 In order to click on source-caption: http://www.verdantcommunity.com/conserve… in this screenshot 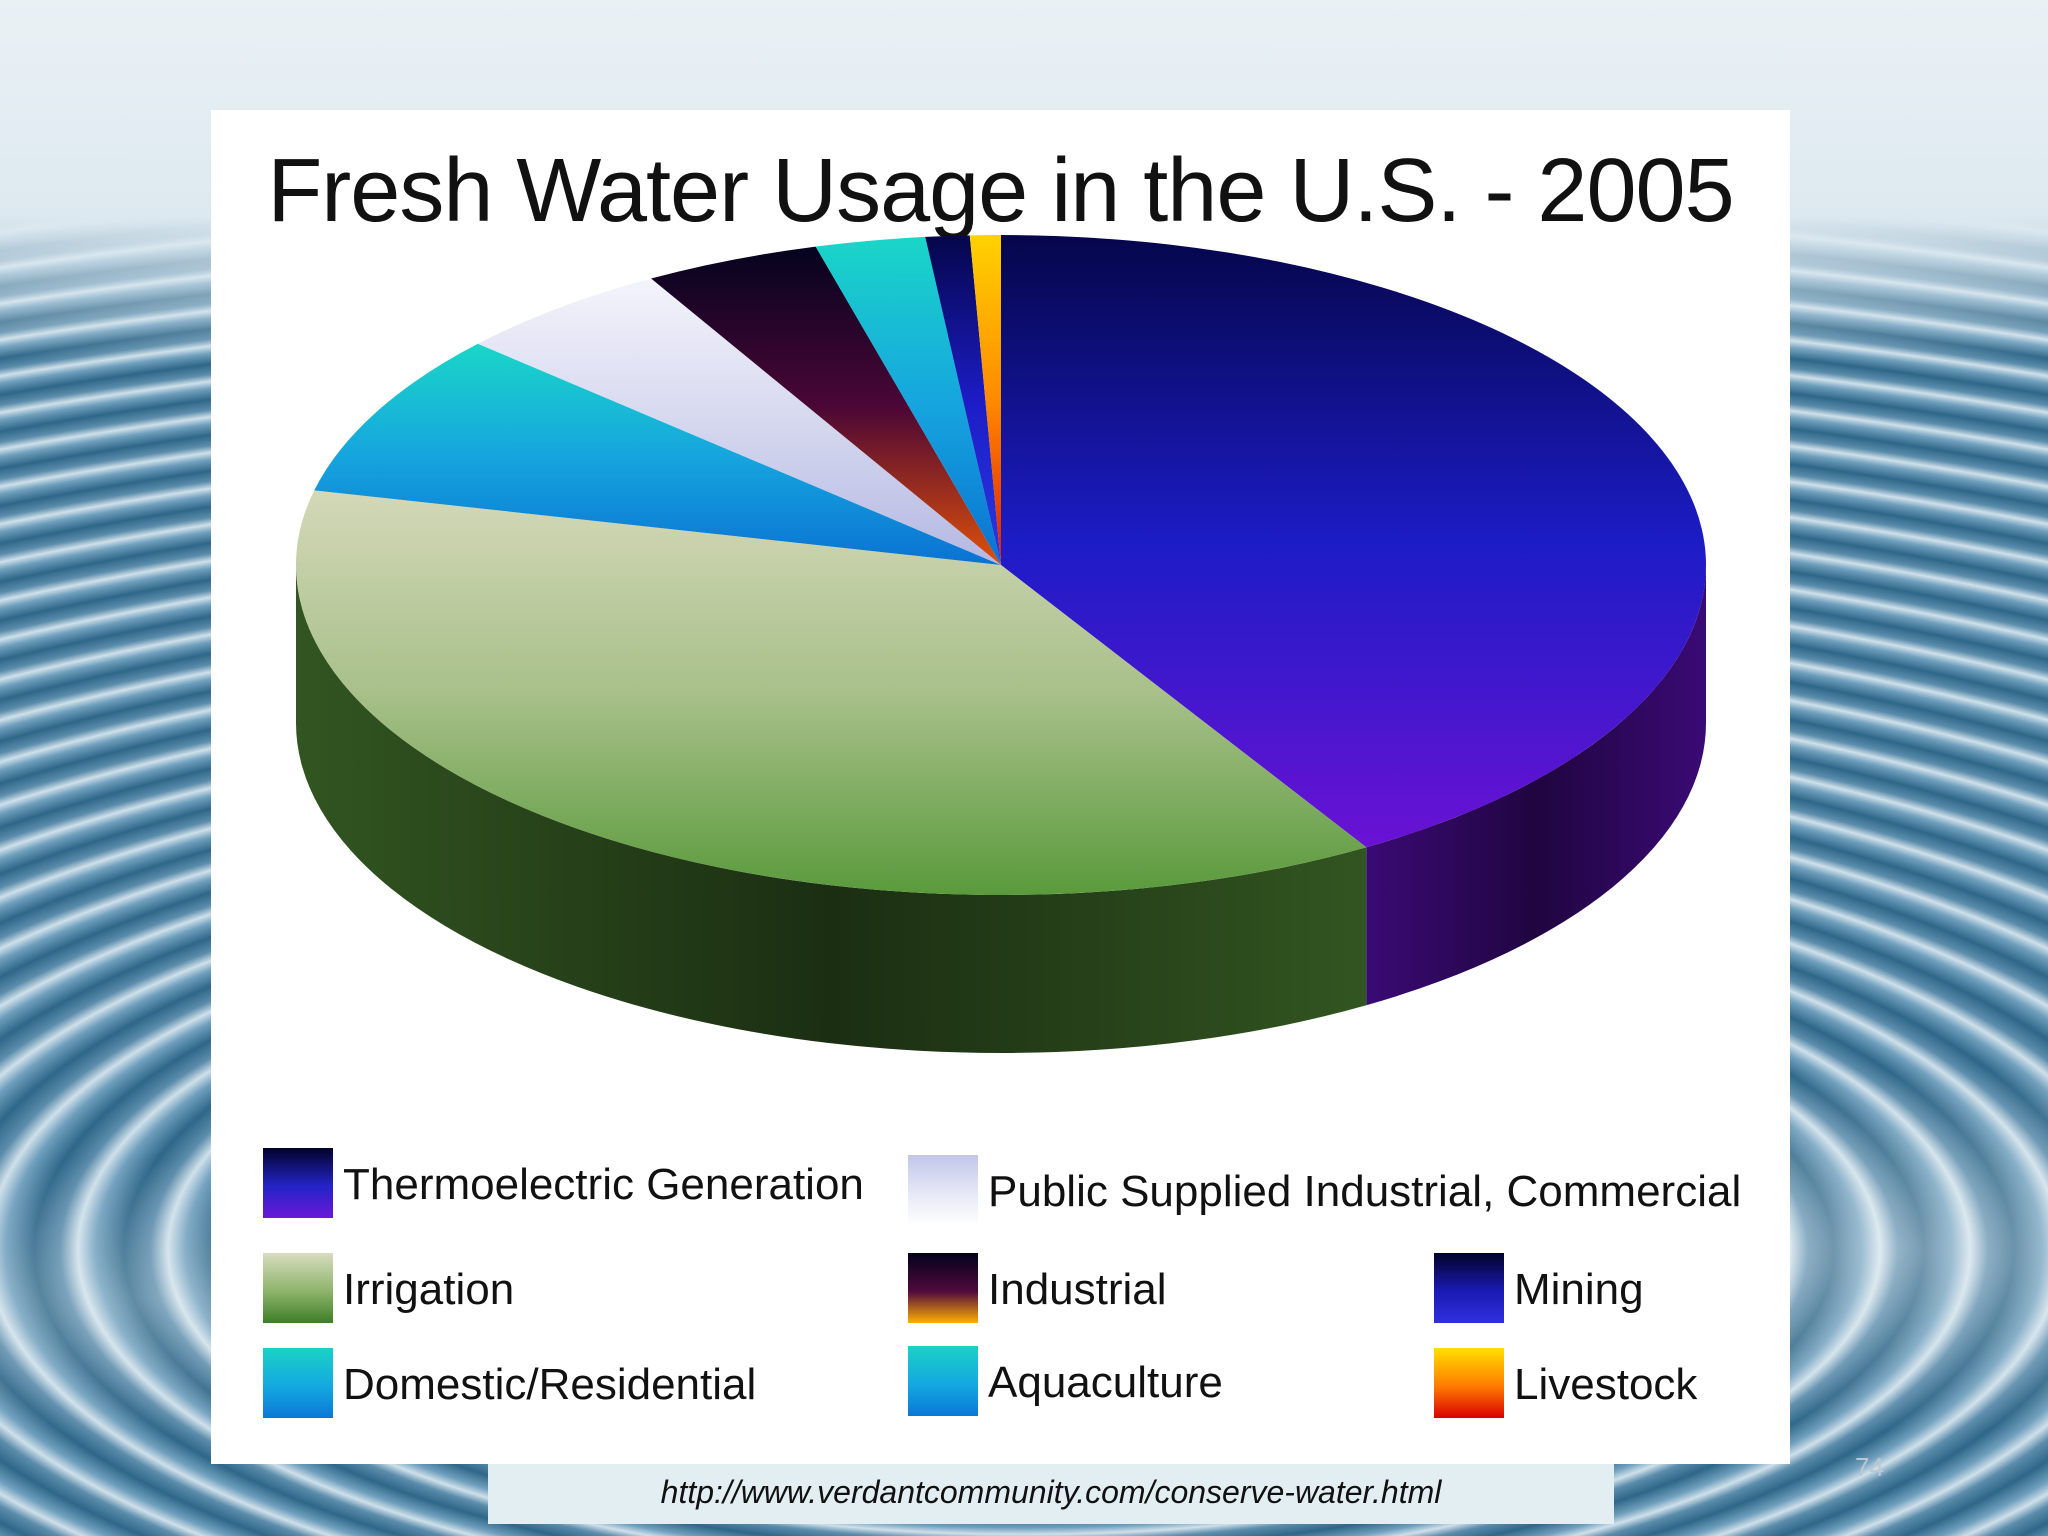, I will do `click(1051, 1494)`.